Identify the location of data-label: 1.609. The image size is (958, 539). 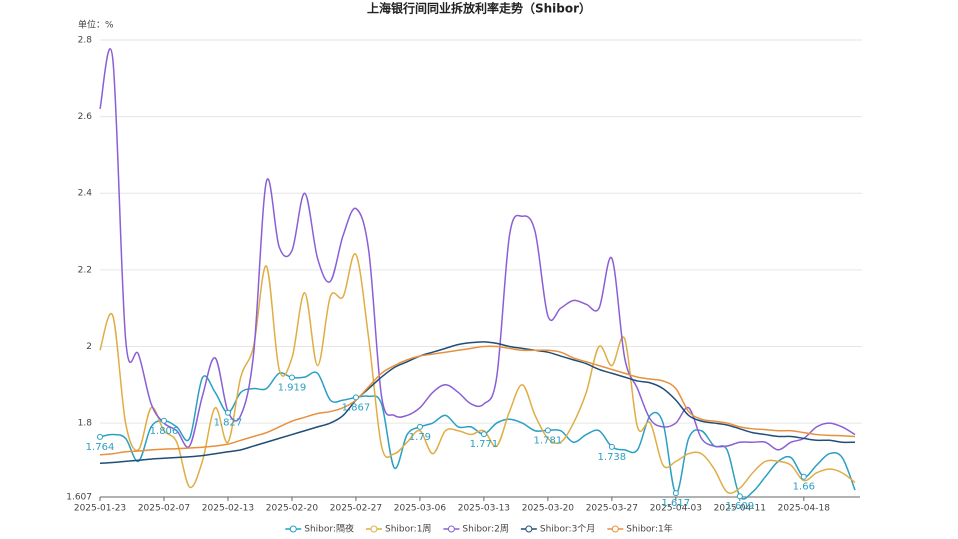
(740, 506).